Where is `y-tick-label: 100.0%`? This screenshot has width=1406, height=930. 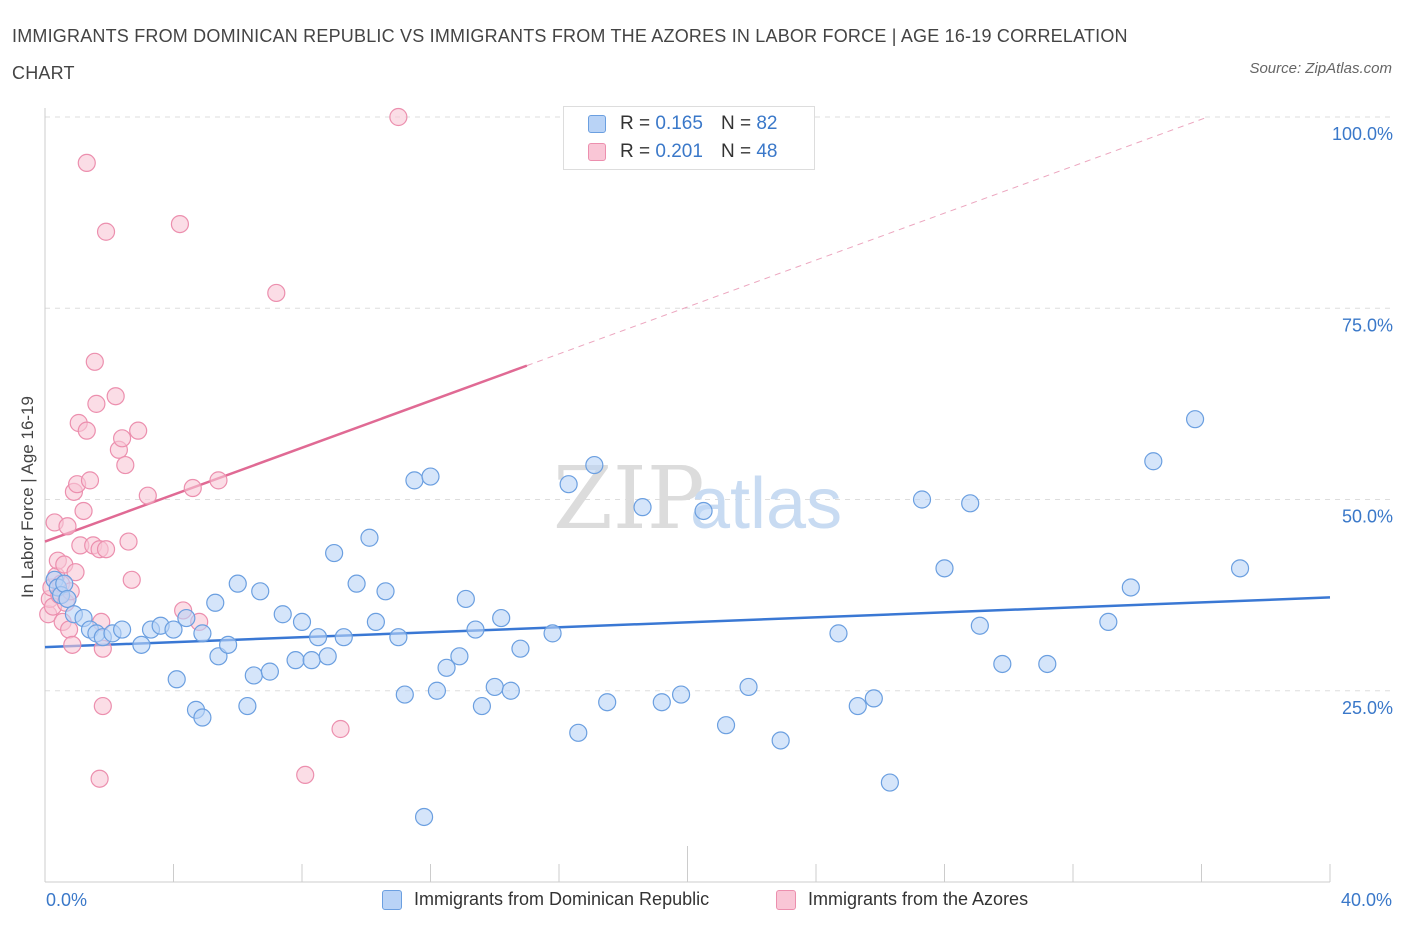 y-tick-label: 100.0% is located at coordinates (1362, 134).